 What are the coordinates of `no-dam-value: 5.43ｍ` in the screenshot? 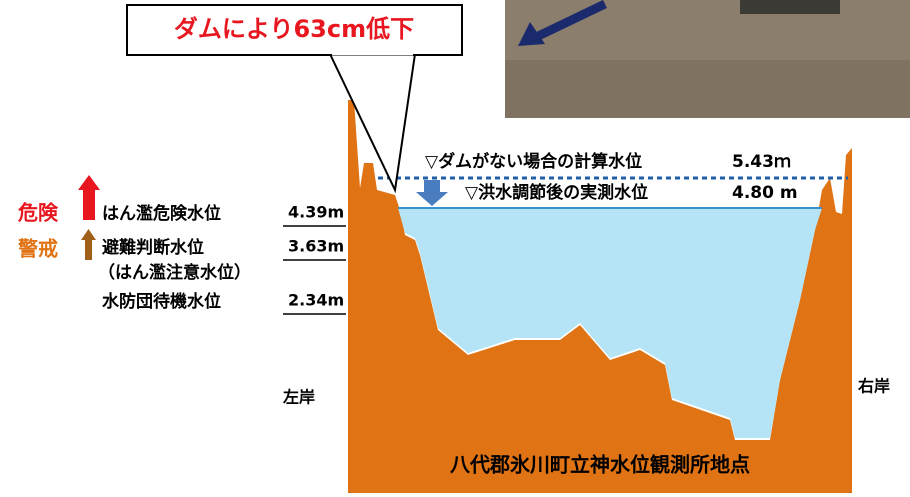 It's located at (761, 162).